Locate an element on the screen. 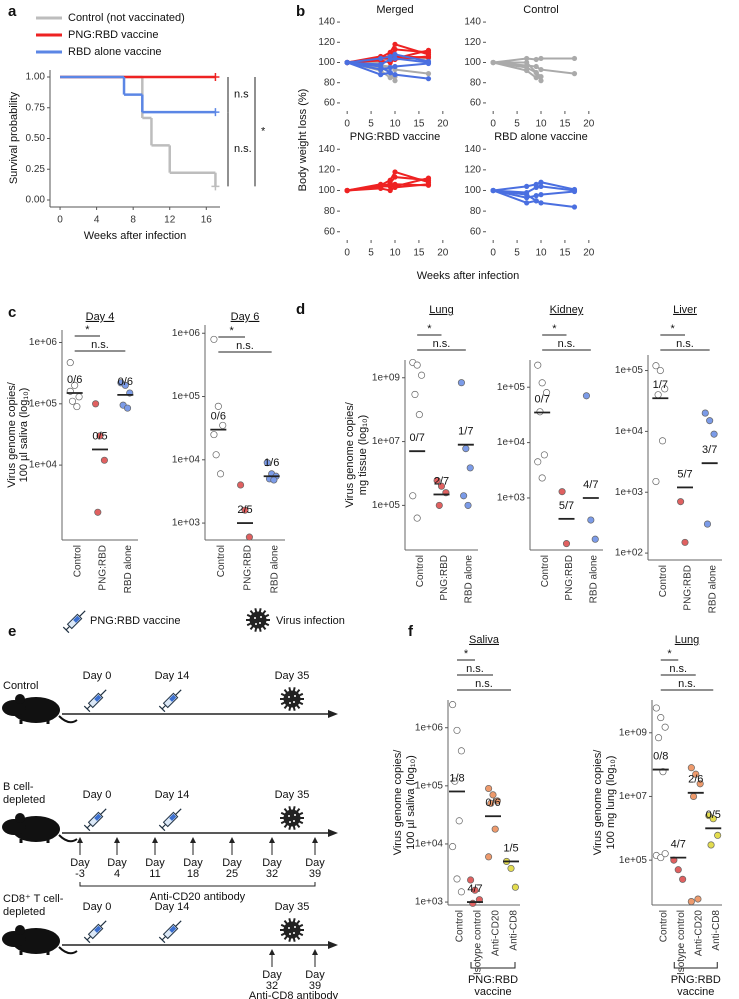 This screenshot has height=999, width=739. panel-letter: e is located at coordinates (12, 631).